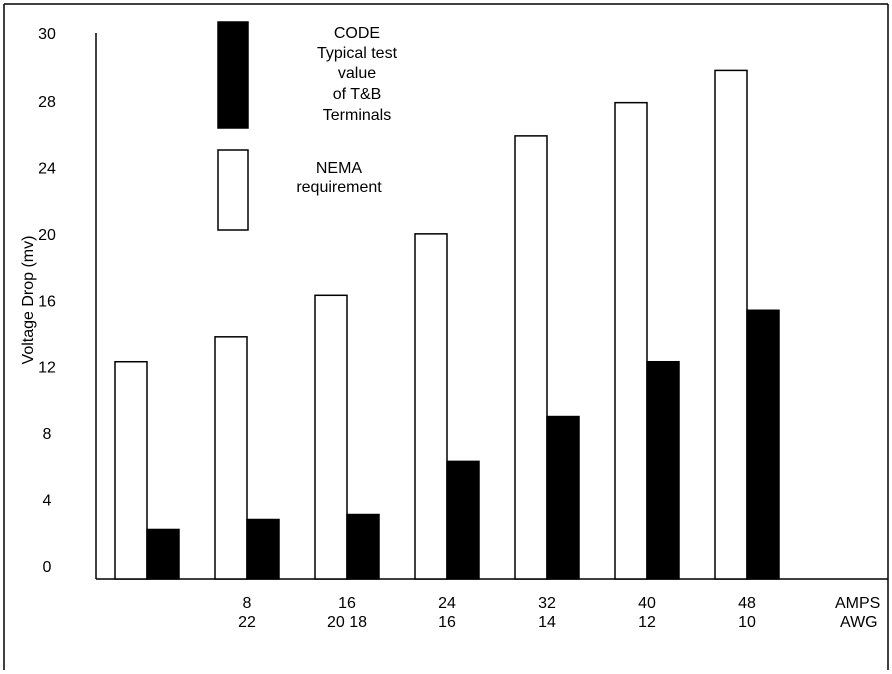 This screenshot has width=892, height=674. Describe the element at coordinates (247, 603) in the screenshot. I see `x-tick-label-amps: 8` at that location.